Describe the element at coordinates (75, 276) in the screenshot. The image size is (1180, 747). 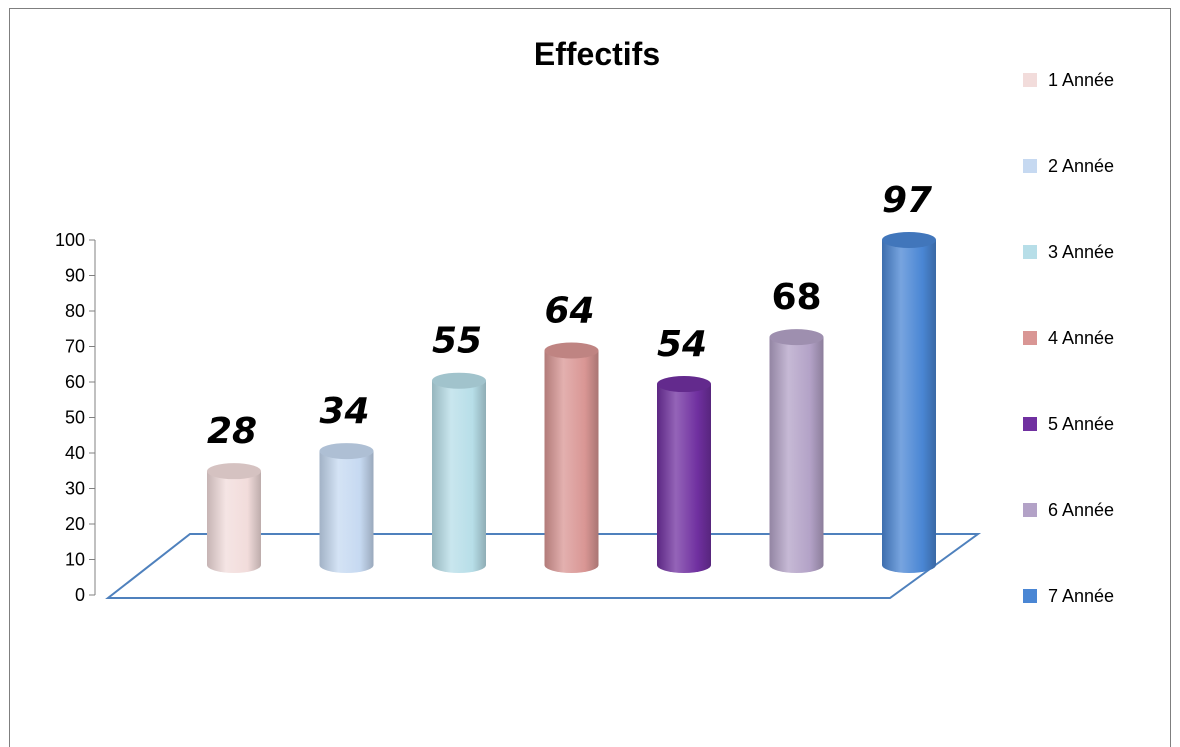
I see `y-tick-label: 90` at that location.